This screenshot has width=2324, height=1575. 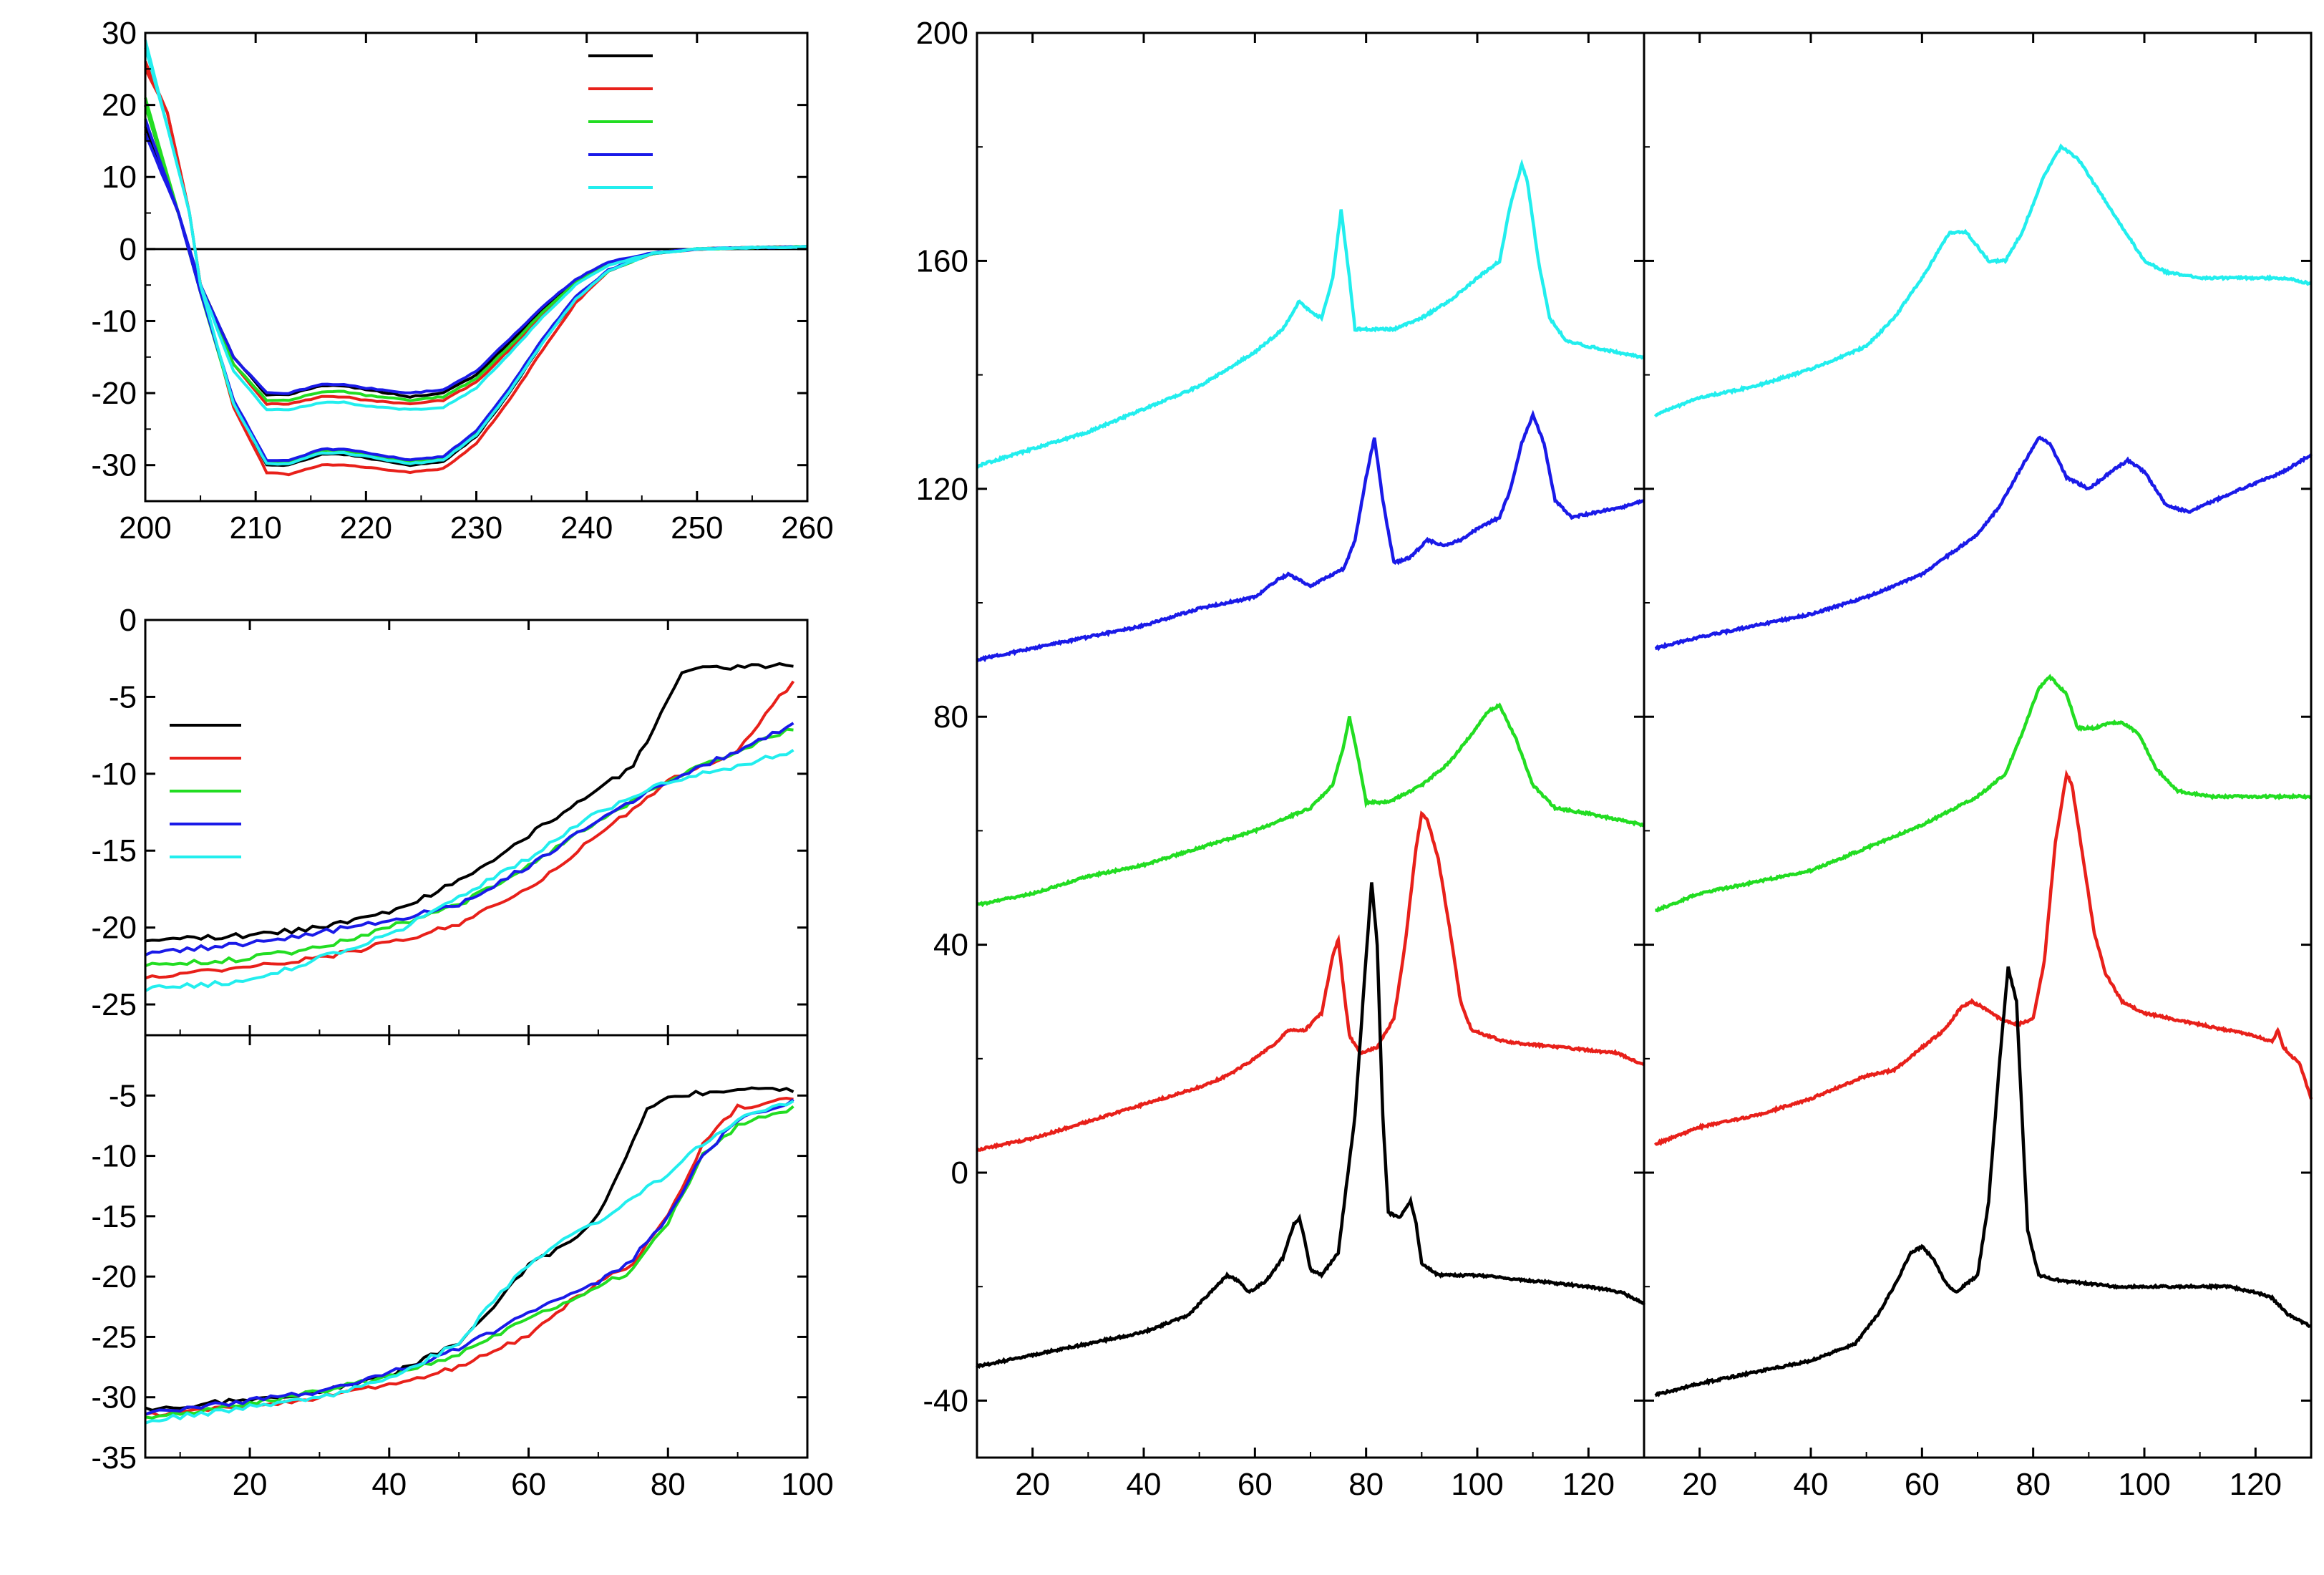 What do you see at coordinates (945, 1400) in the screenshot?
I see `y-tick-label: -40` at bounding box center [945, 1400].